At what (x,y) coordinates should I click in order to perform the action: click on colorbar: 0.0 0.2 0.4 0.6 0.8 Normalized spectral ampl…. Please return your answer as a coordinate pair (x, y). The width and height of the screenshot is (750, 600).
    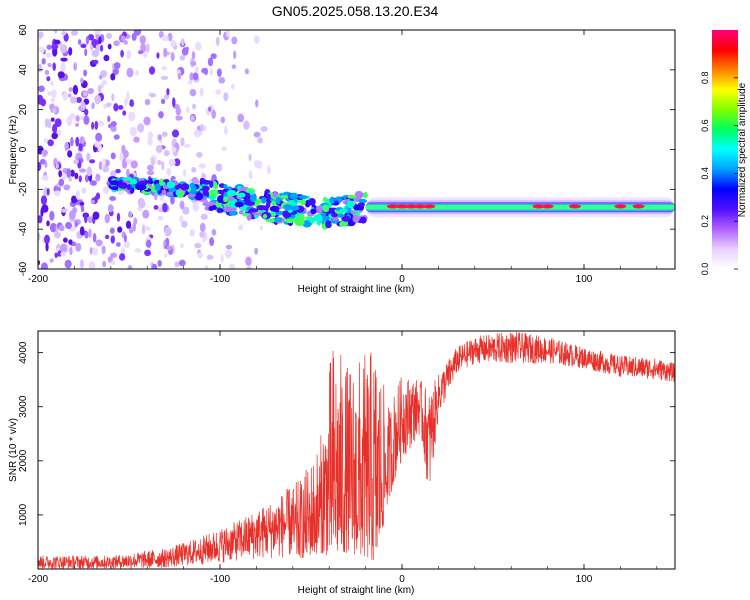
    Looking at the image, I should click on (724, 152).